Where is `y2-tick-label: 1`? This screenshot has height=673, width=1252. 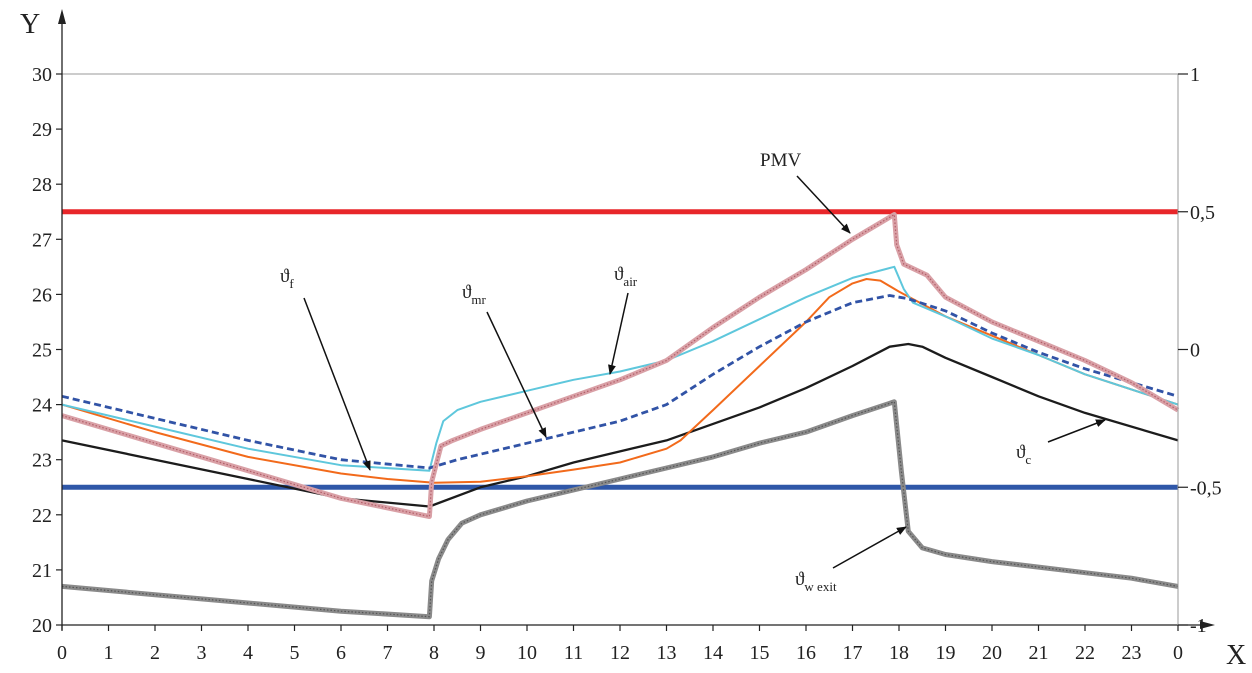 y2-tick-label: 1 is located at coordinates (1195, 75).